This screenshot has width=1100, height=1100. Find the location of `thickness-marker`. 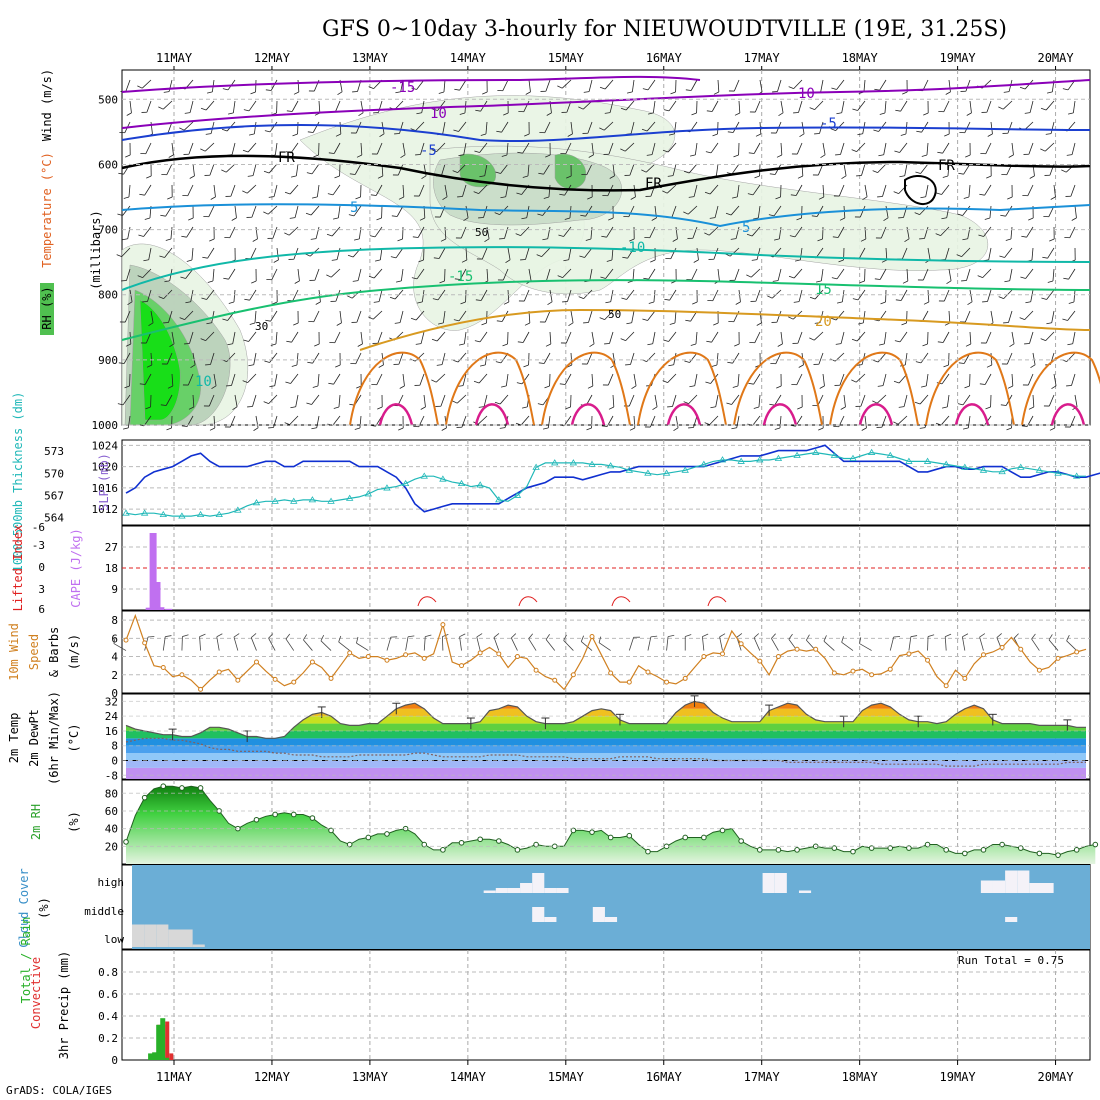

thickness-marker is located at coordinates (275, 500).